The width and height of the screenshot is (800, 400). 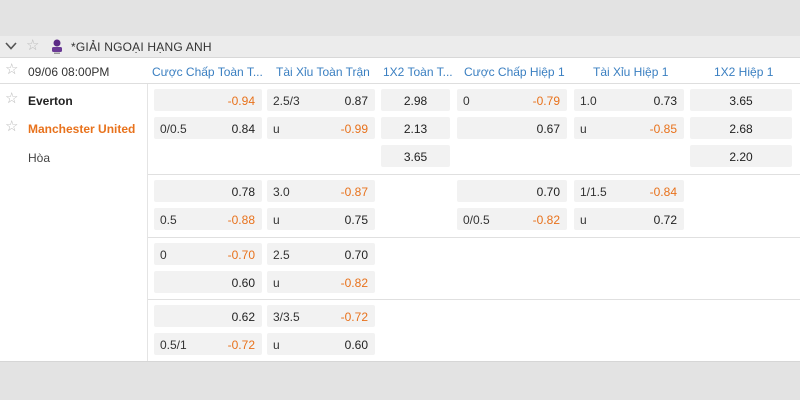 I want to click on odds-cell: u -0.82, so click(x=321, y=282).